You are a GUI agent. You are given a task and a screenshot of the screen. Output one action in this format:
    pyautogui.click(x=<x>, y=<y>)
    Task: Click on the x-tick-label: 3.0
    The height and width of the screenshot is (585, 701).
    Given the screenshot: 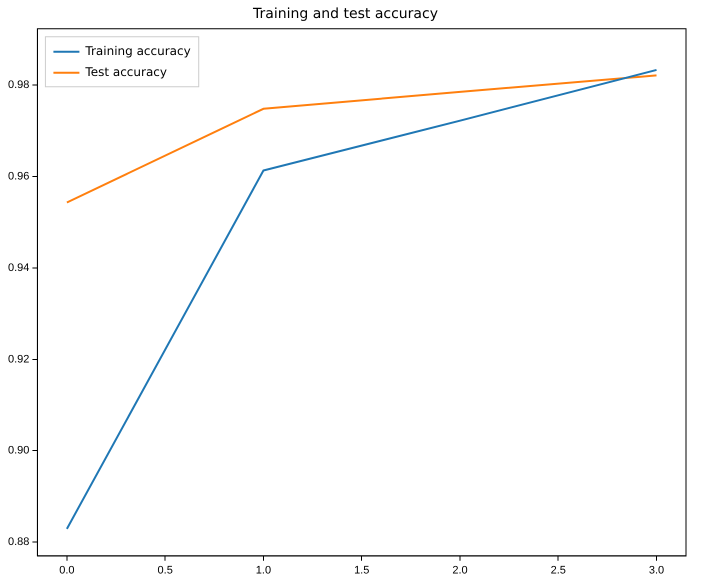 What is the action you would take?
    pyautogui.click(x=656, y=570)
    